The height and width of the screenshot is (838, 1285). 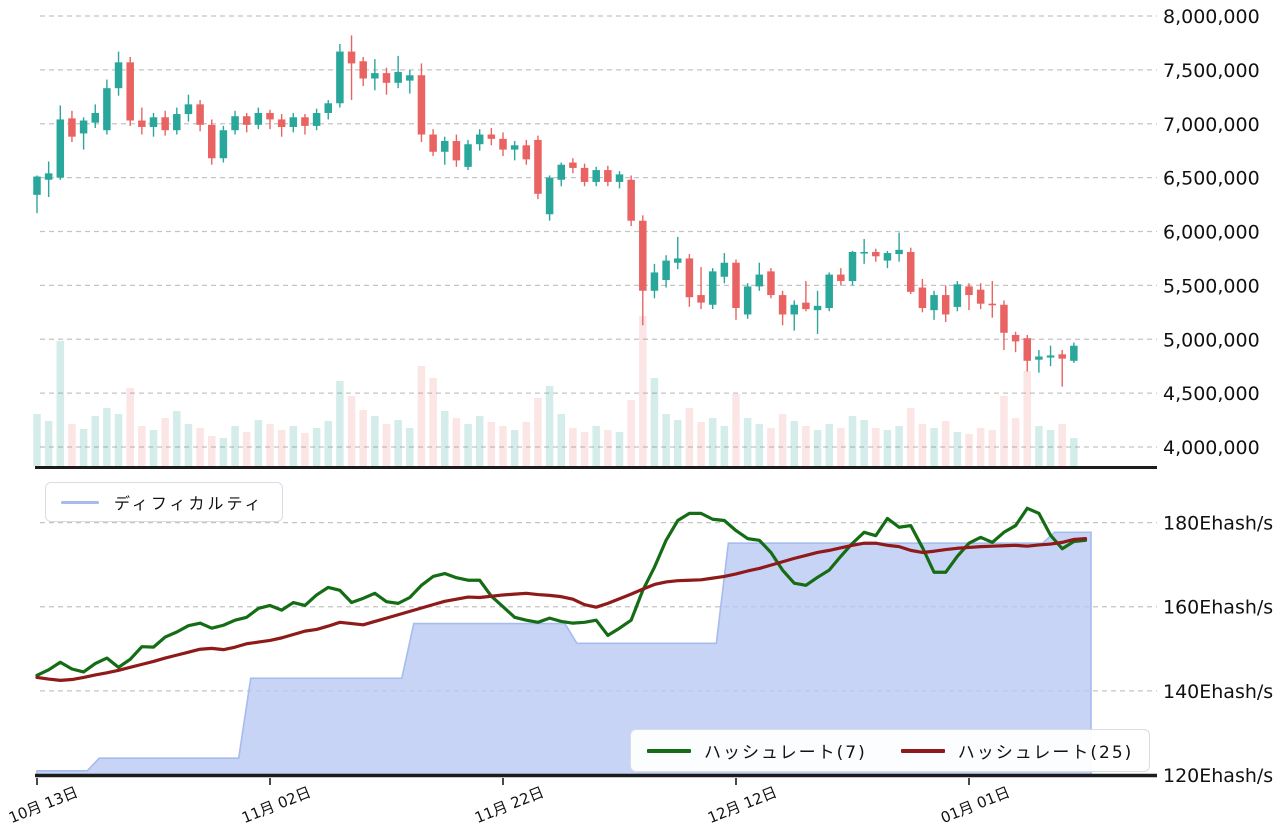 I want to click on x-tick-label: 11月 22日, so click(x=509, y=805).